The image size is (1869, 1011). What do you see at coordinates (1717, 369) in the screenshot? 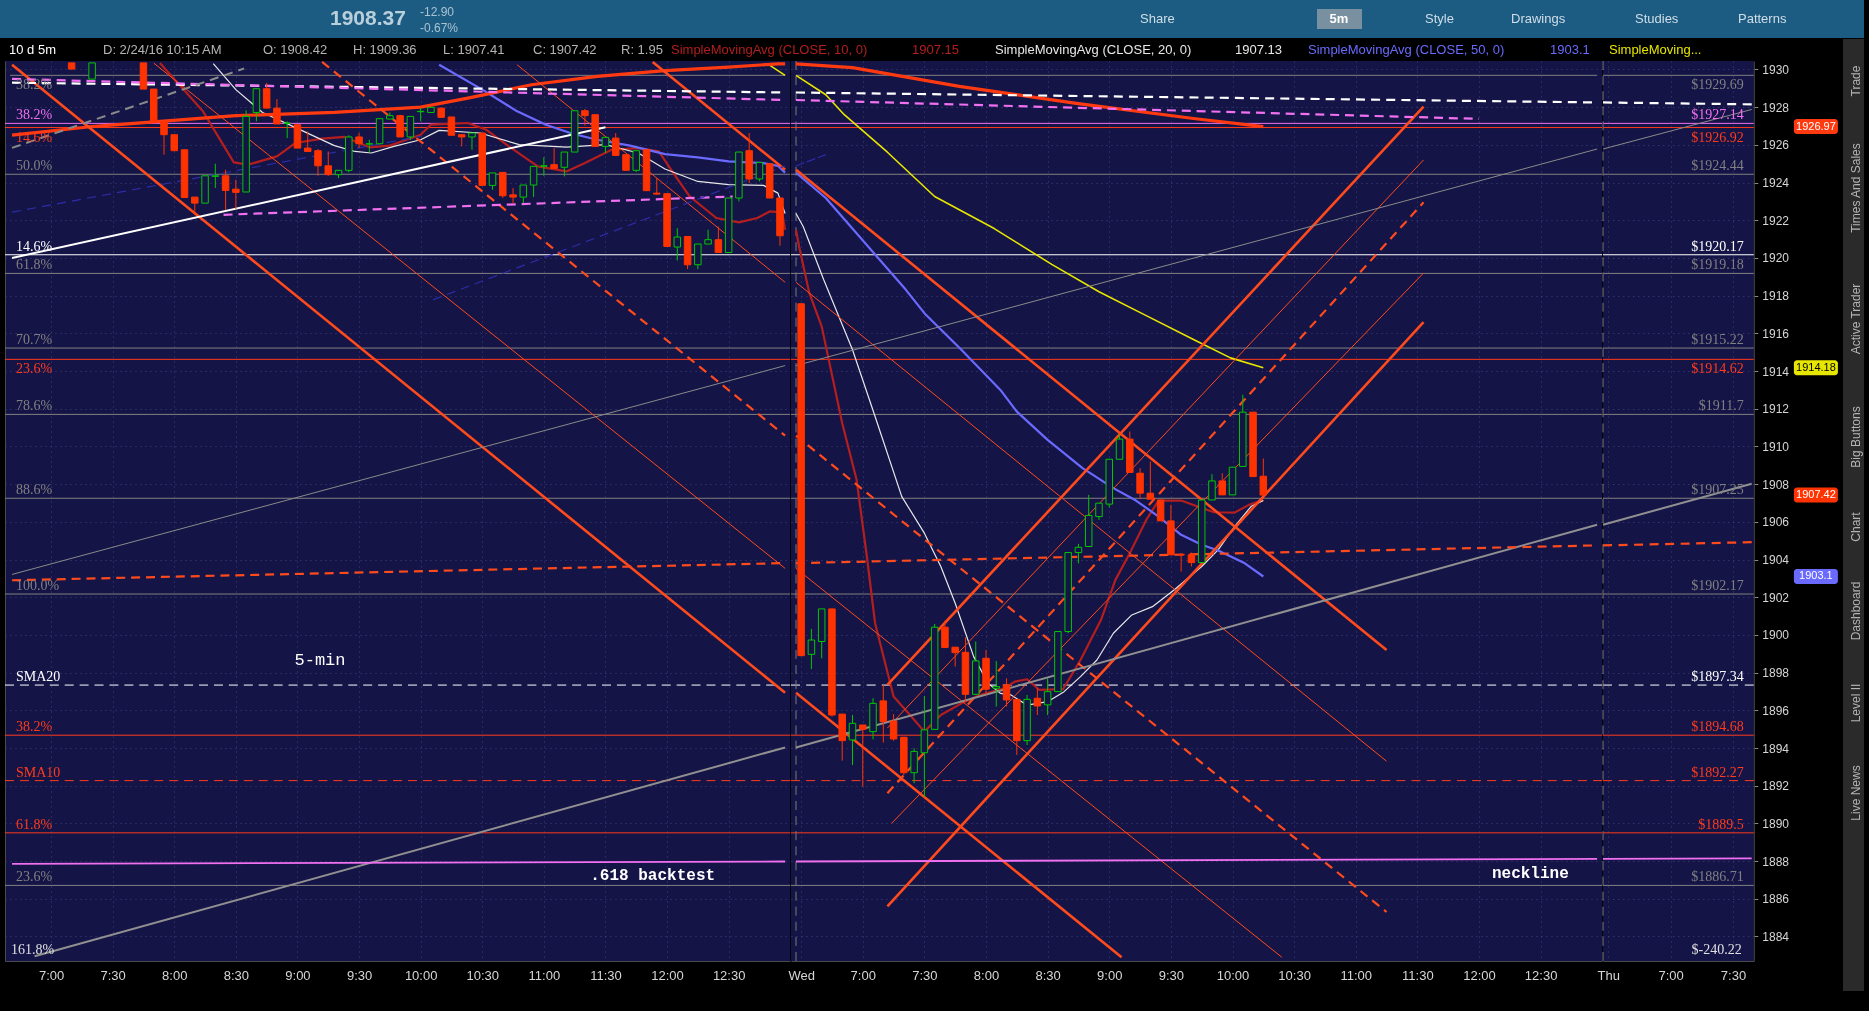
I see `ref-line-label: $1914.62` at bounding box center [1717, 369].